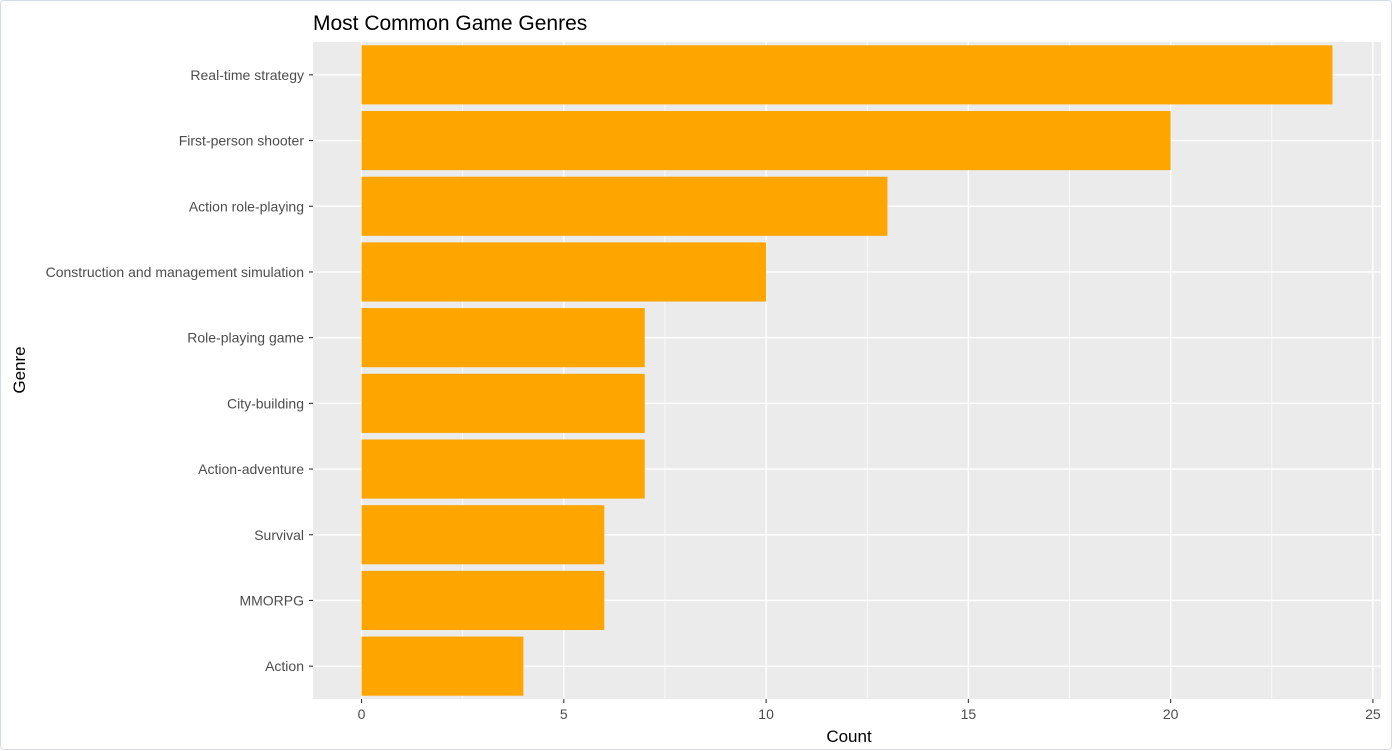 This screenshot has width=1392, height=751. I want to click on bar-survival, so click(483, 535).